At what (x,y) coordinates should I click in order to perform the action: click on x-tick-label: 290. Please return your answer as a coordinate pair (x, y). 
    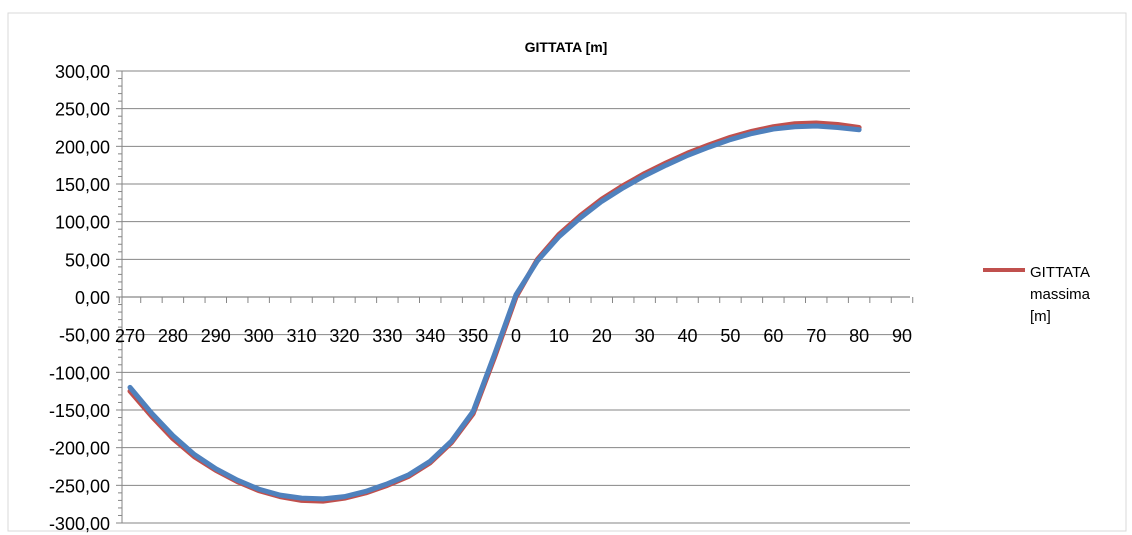
    Looking at the image, I should click on (216, 336).